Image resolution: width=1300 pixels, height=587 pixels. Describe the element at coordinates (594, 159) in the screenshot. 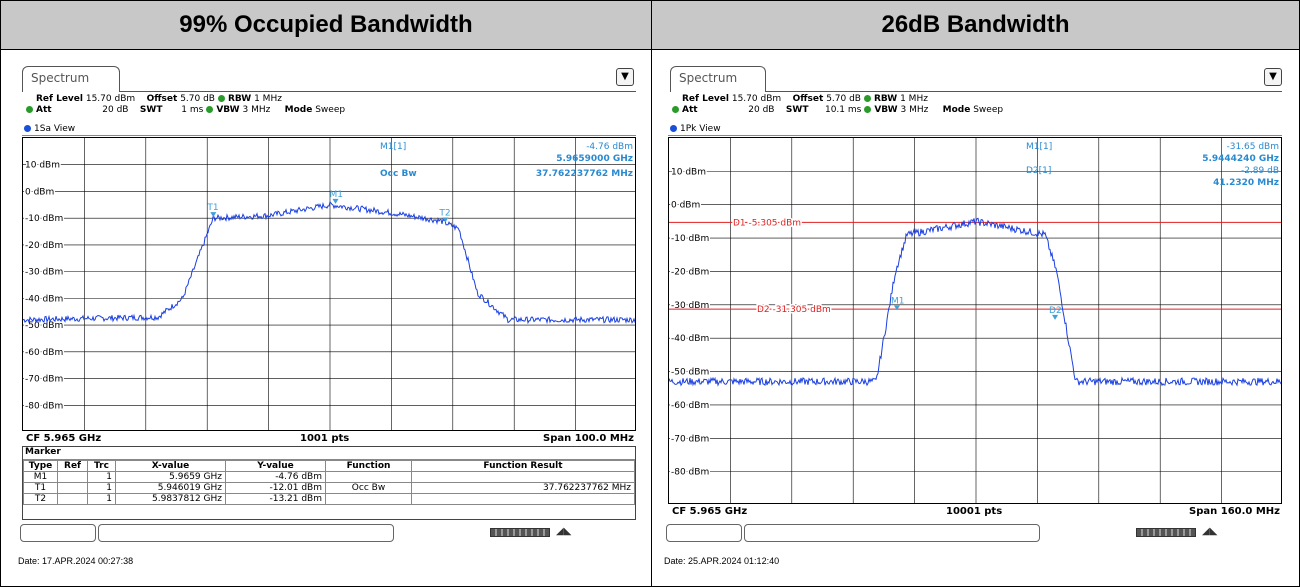

I see `left-m1-readout-freq: 5.9659000 GHz` at that location.